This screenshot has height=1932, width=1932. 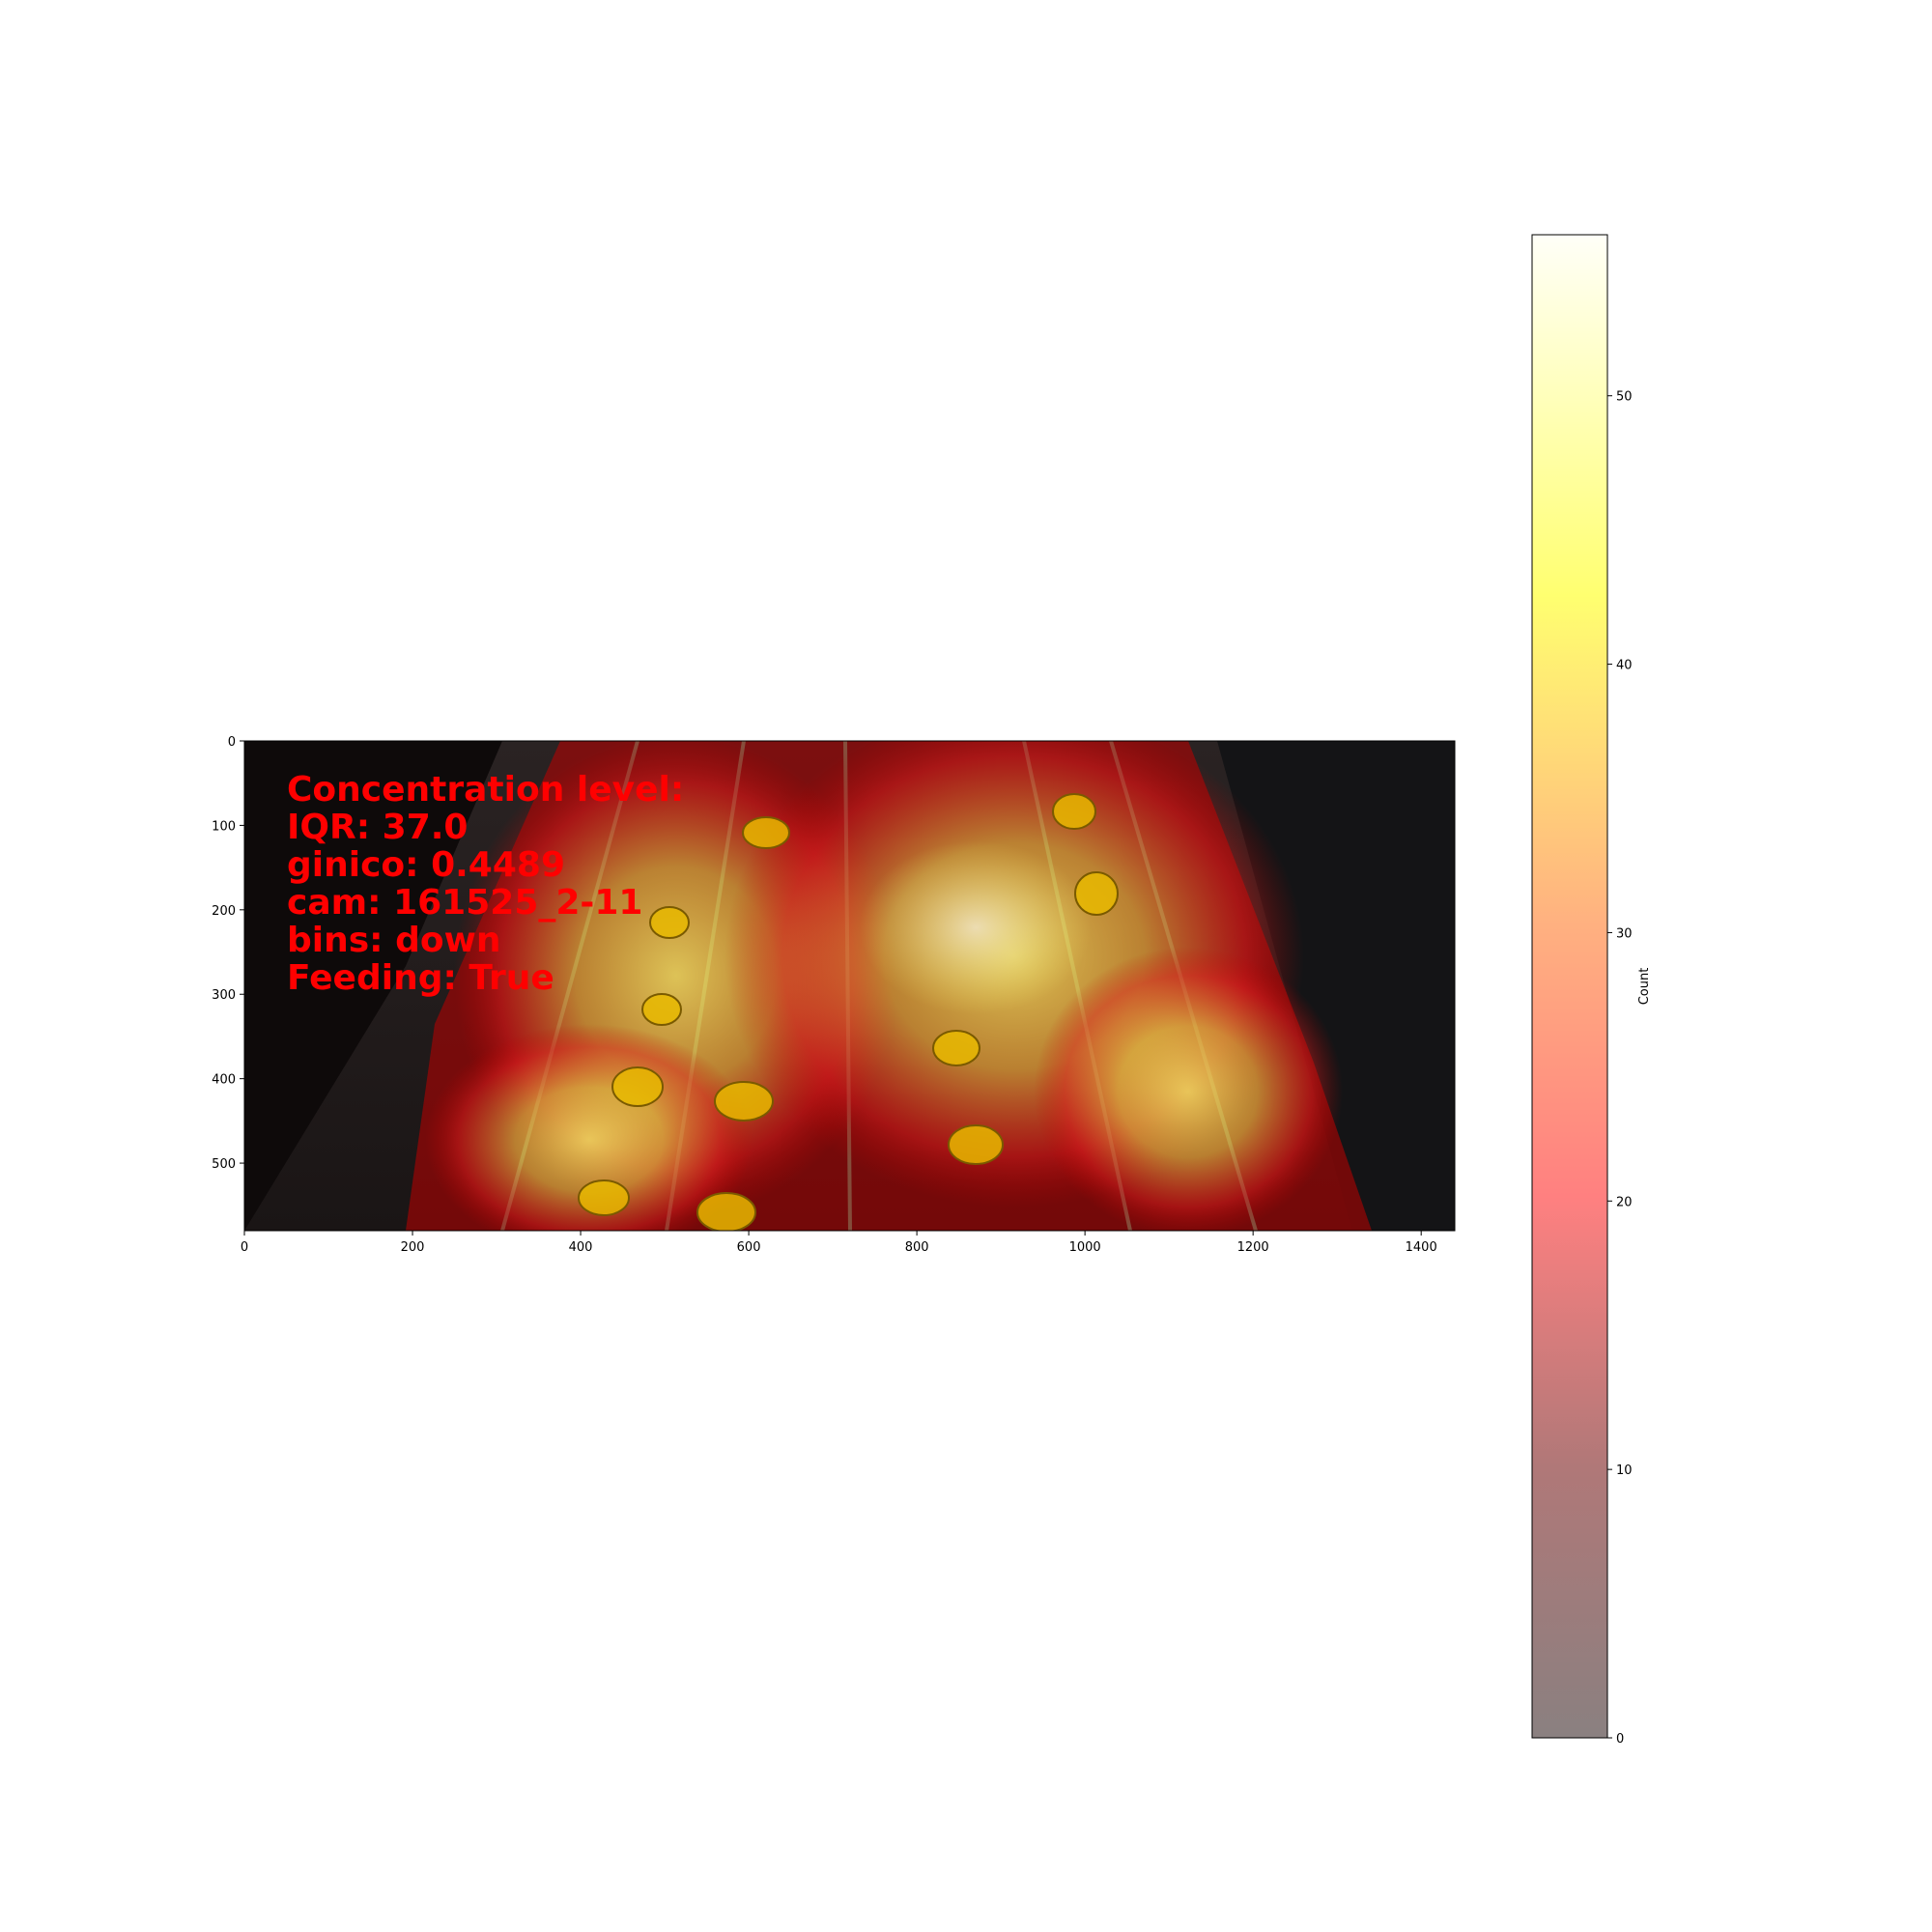 What do you see at coordinates (1620, 1739) in the screenshot?
I see `colorbar-tick-label: 0` at bounding box center [1620, 1739].